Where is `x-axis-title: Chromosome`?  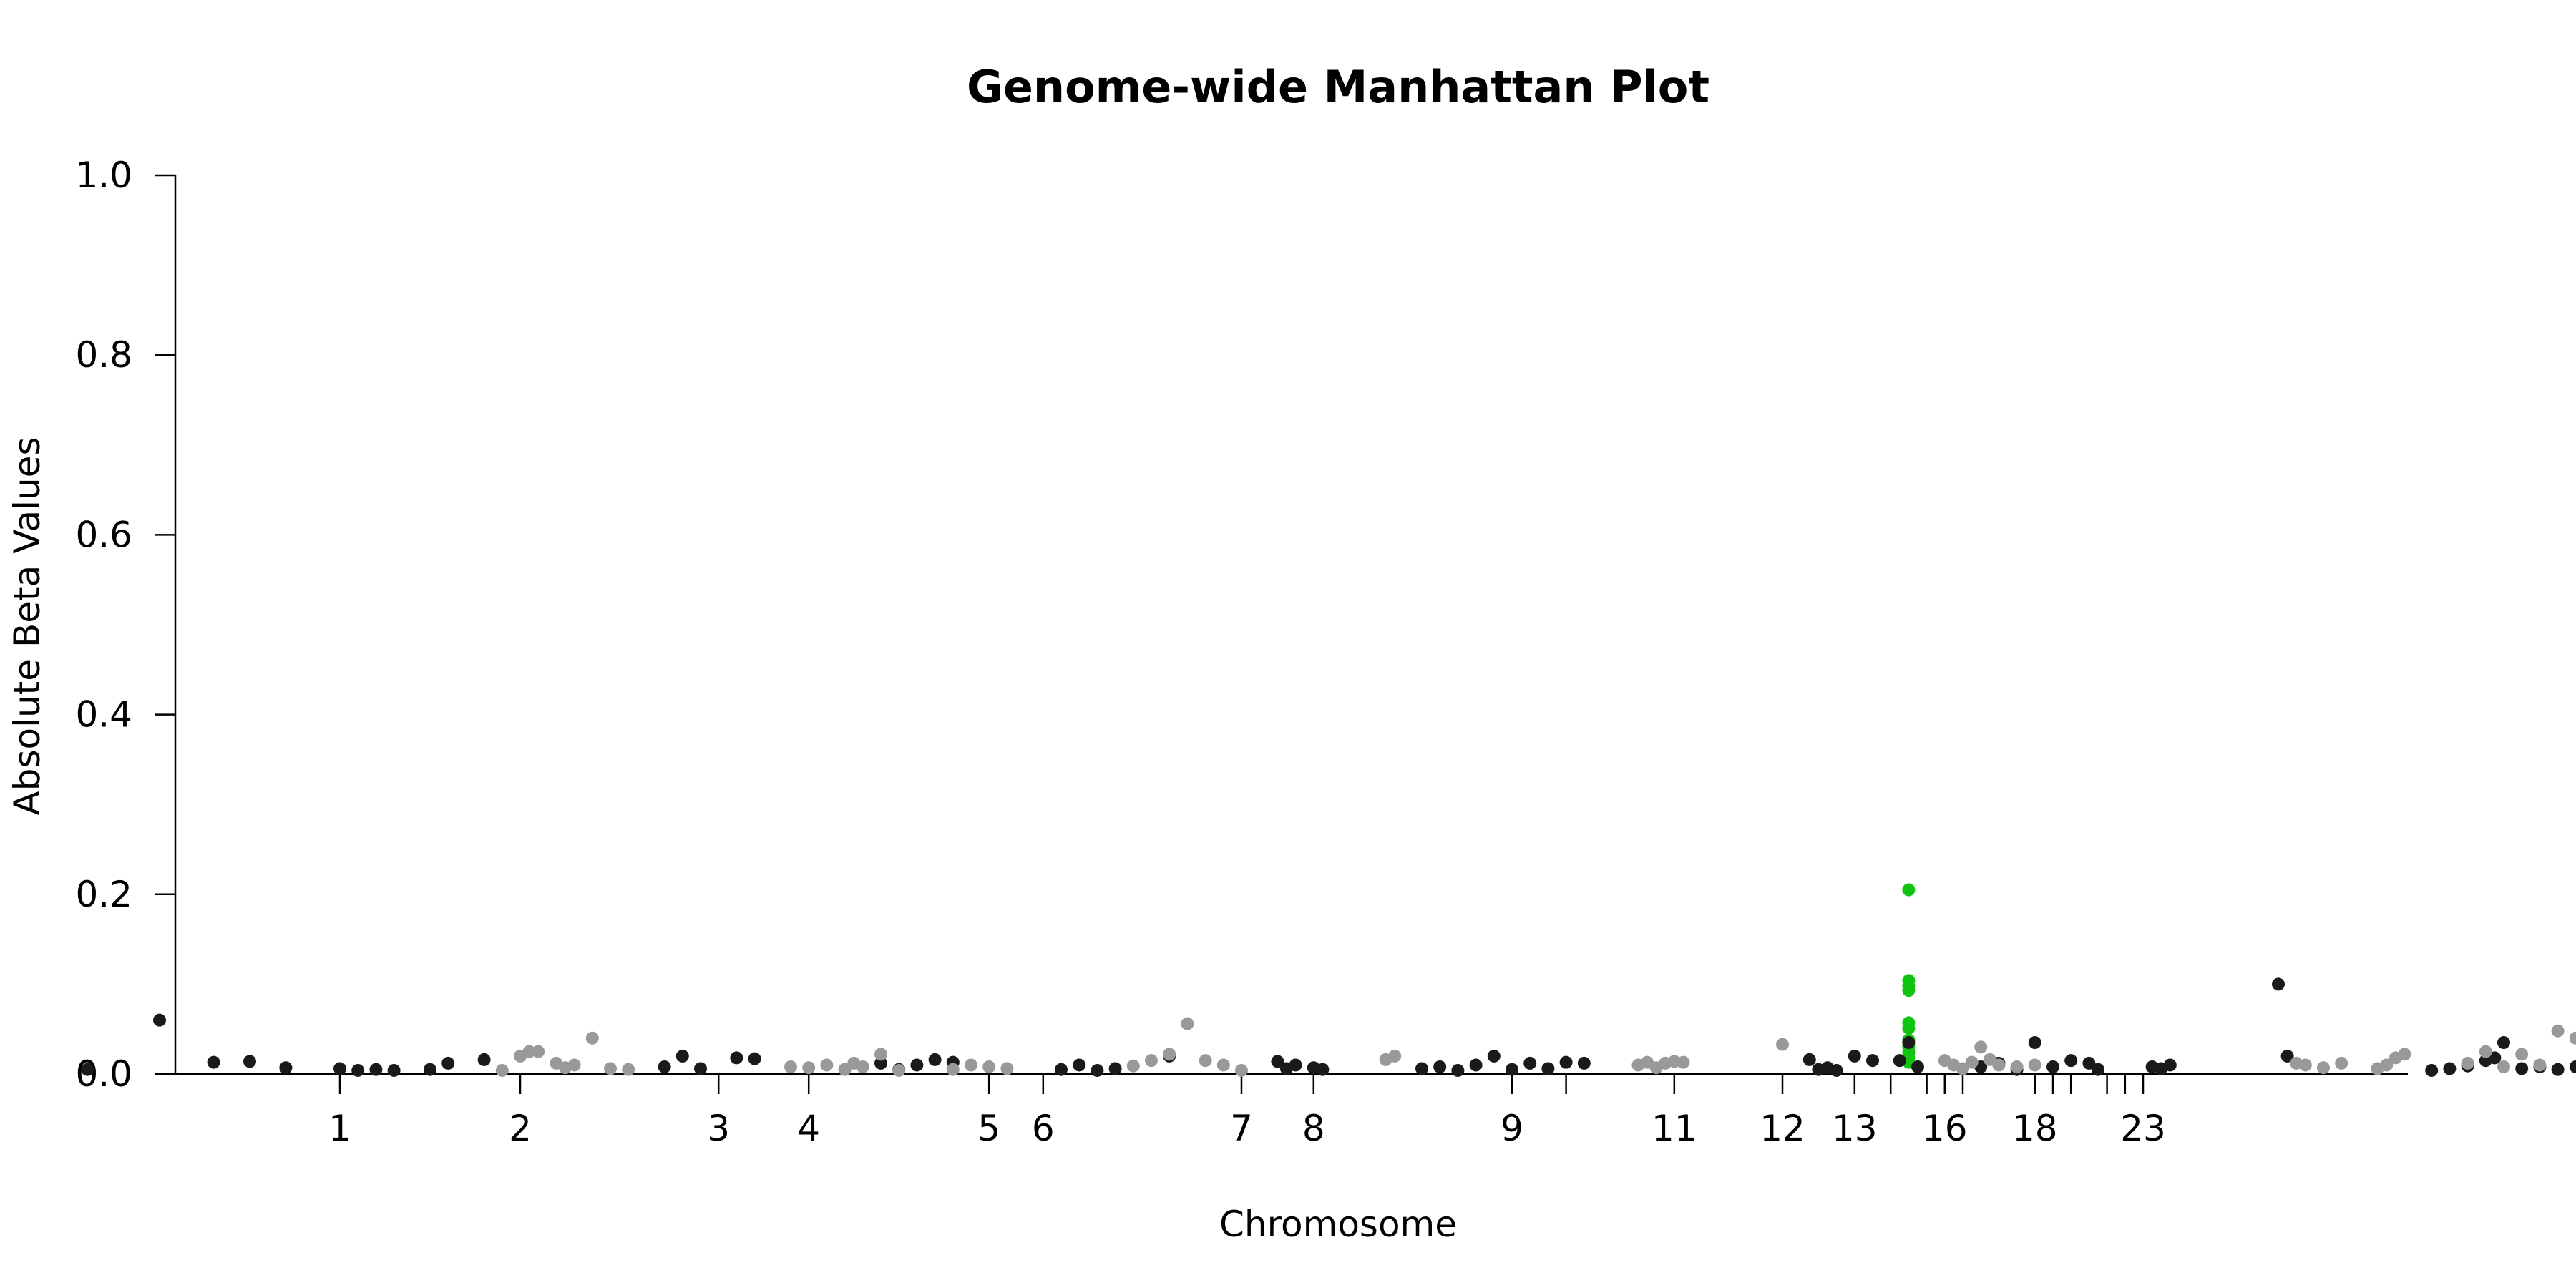
x-axis-title: Chromosome is located at coordinates (1338, 1224).